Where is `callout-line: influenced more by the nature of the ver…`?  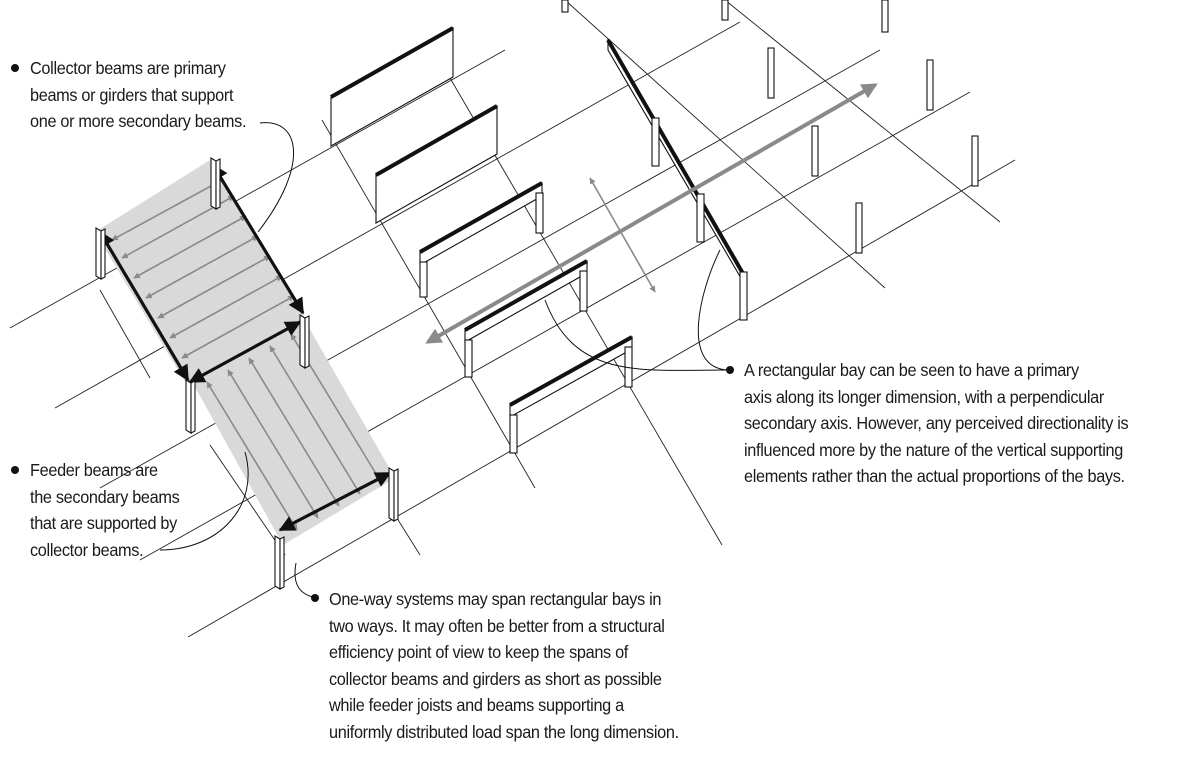 callout-line: influenced more by the nature of the ver… is located at coordinates (933, 449).